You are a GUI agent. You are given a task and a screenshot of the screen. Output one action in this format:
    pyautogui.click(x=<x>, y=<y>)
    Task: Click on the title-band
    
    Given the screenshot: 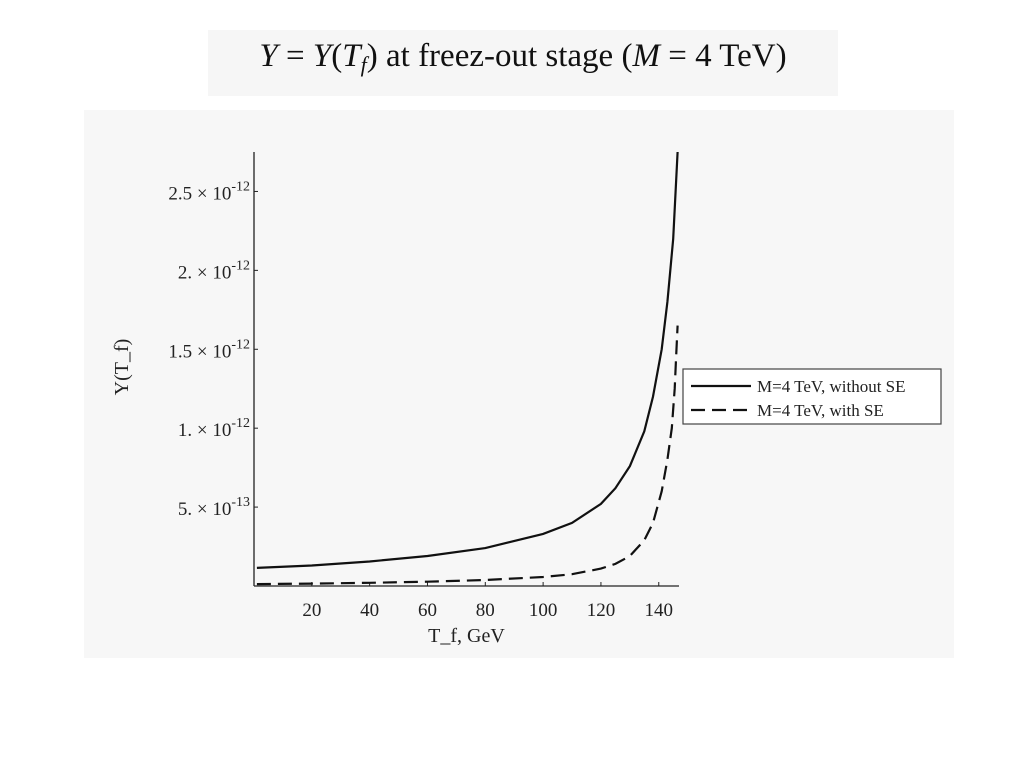 What is the action you would take?
    pyautogui.click(x=523, y=63)
    